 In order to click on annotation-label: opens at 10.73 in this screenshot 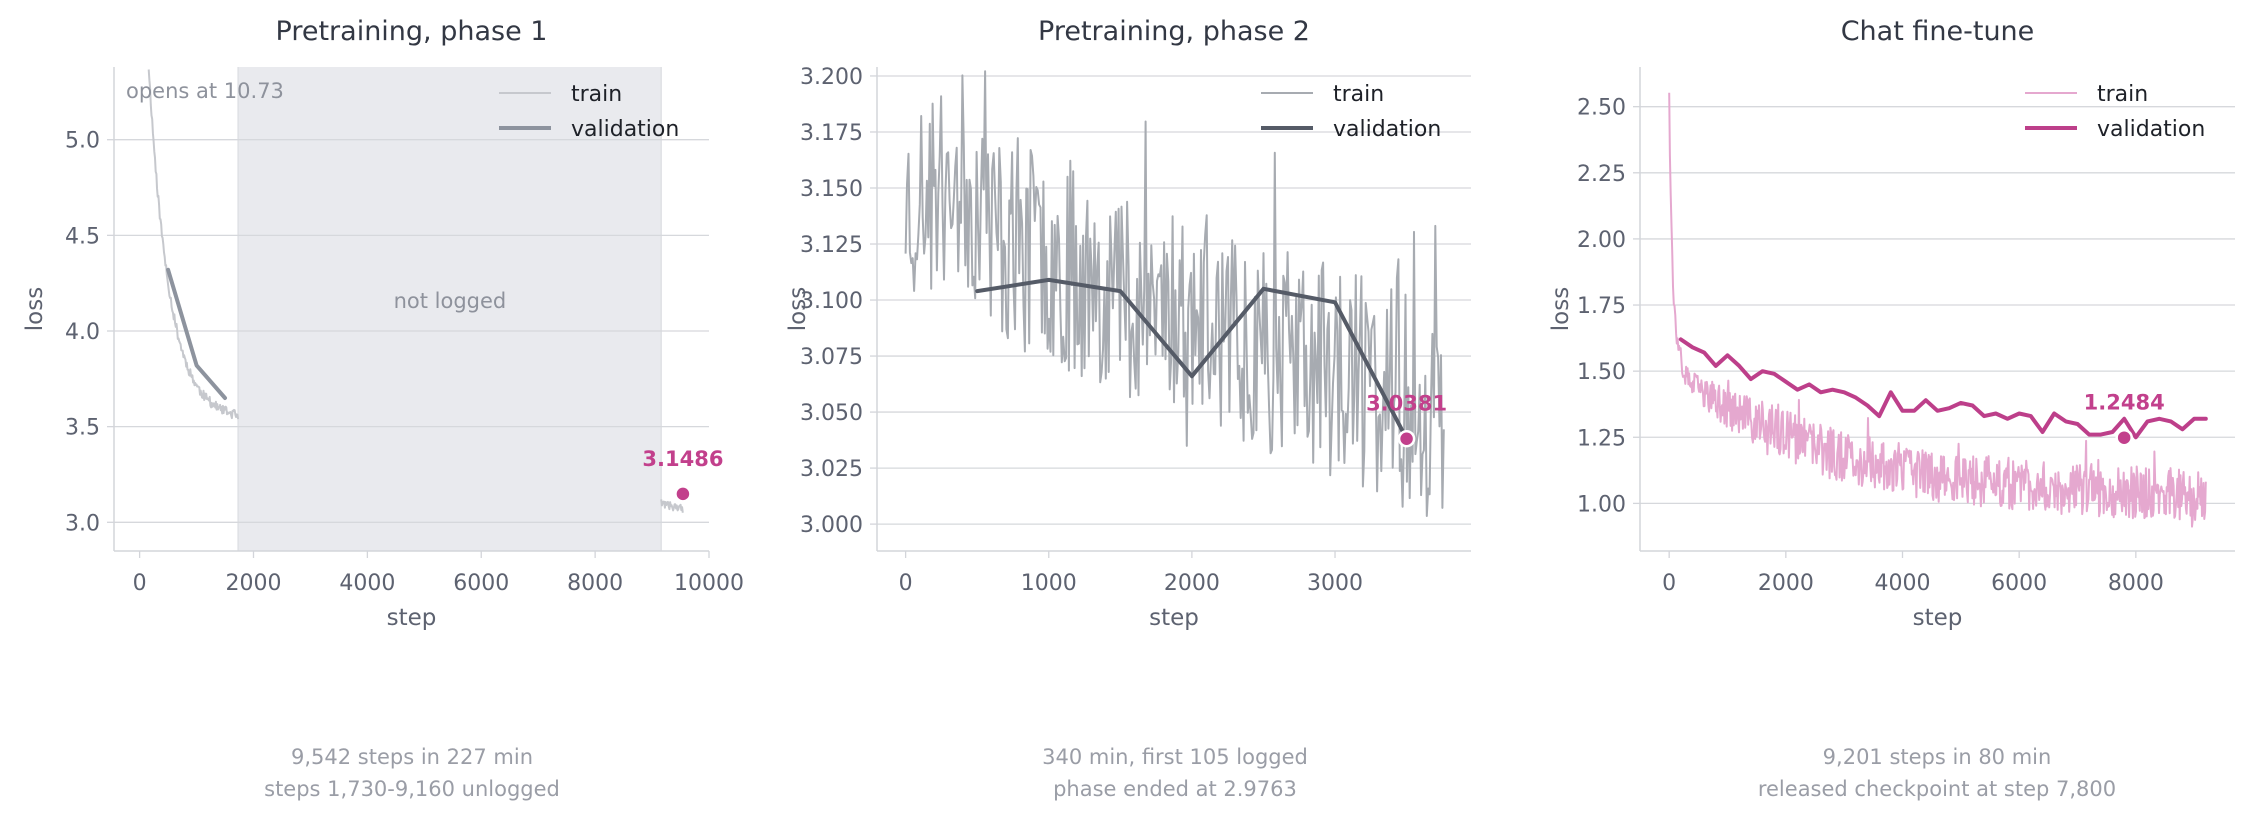, I will do `click(205, 91)`.